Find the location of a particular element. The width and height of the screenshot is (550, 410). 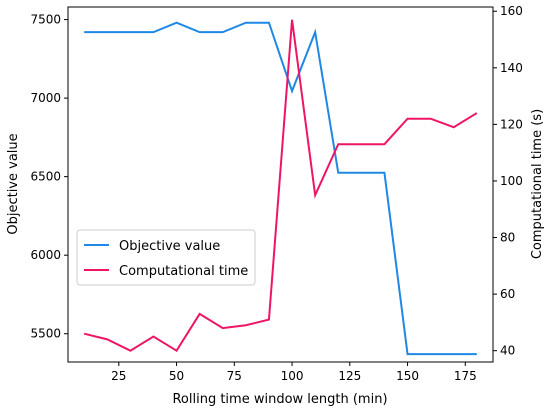

x-tick-label: 50 is located at coordinates (176, 376).